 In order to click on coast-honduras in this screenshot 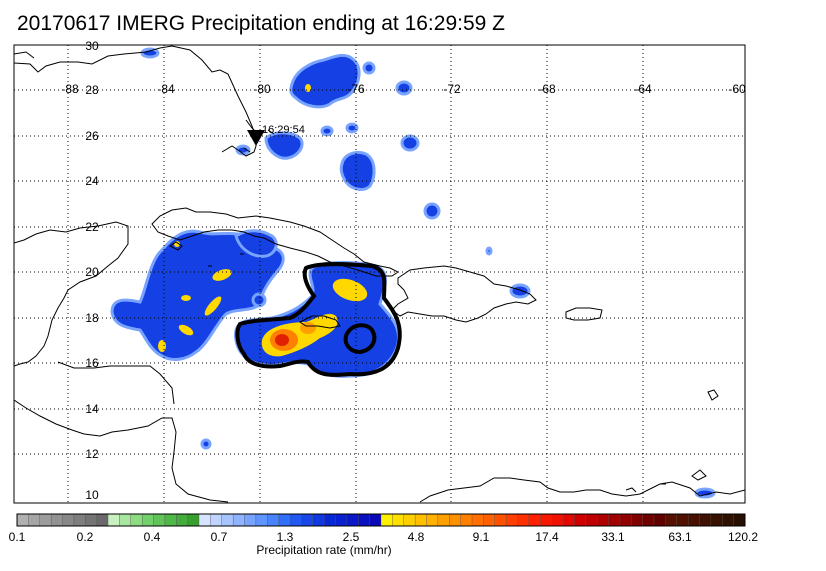, I will do `click(116, 383)`.